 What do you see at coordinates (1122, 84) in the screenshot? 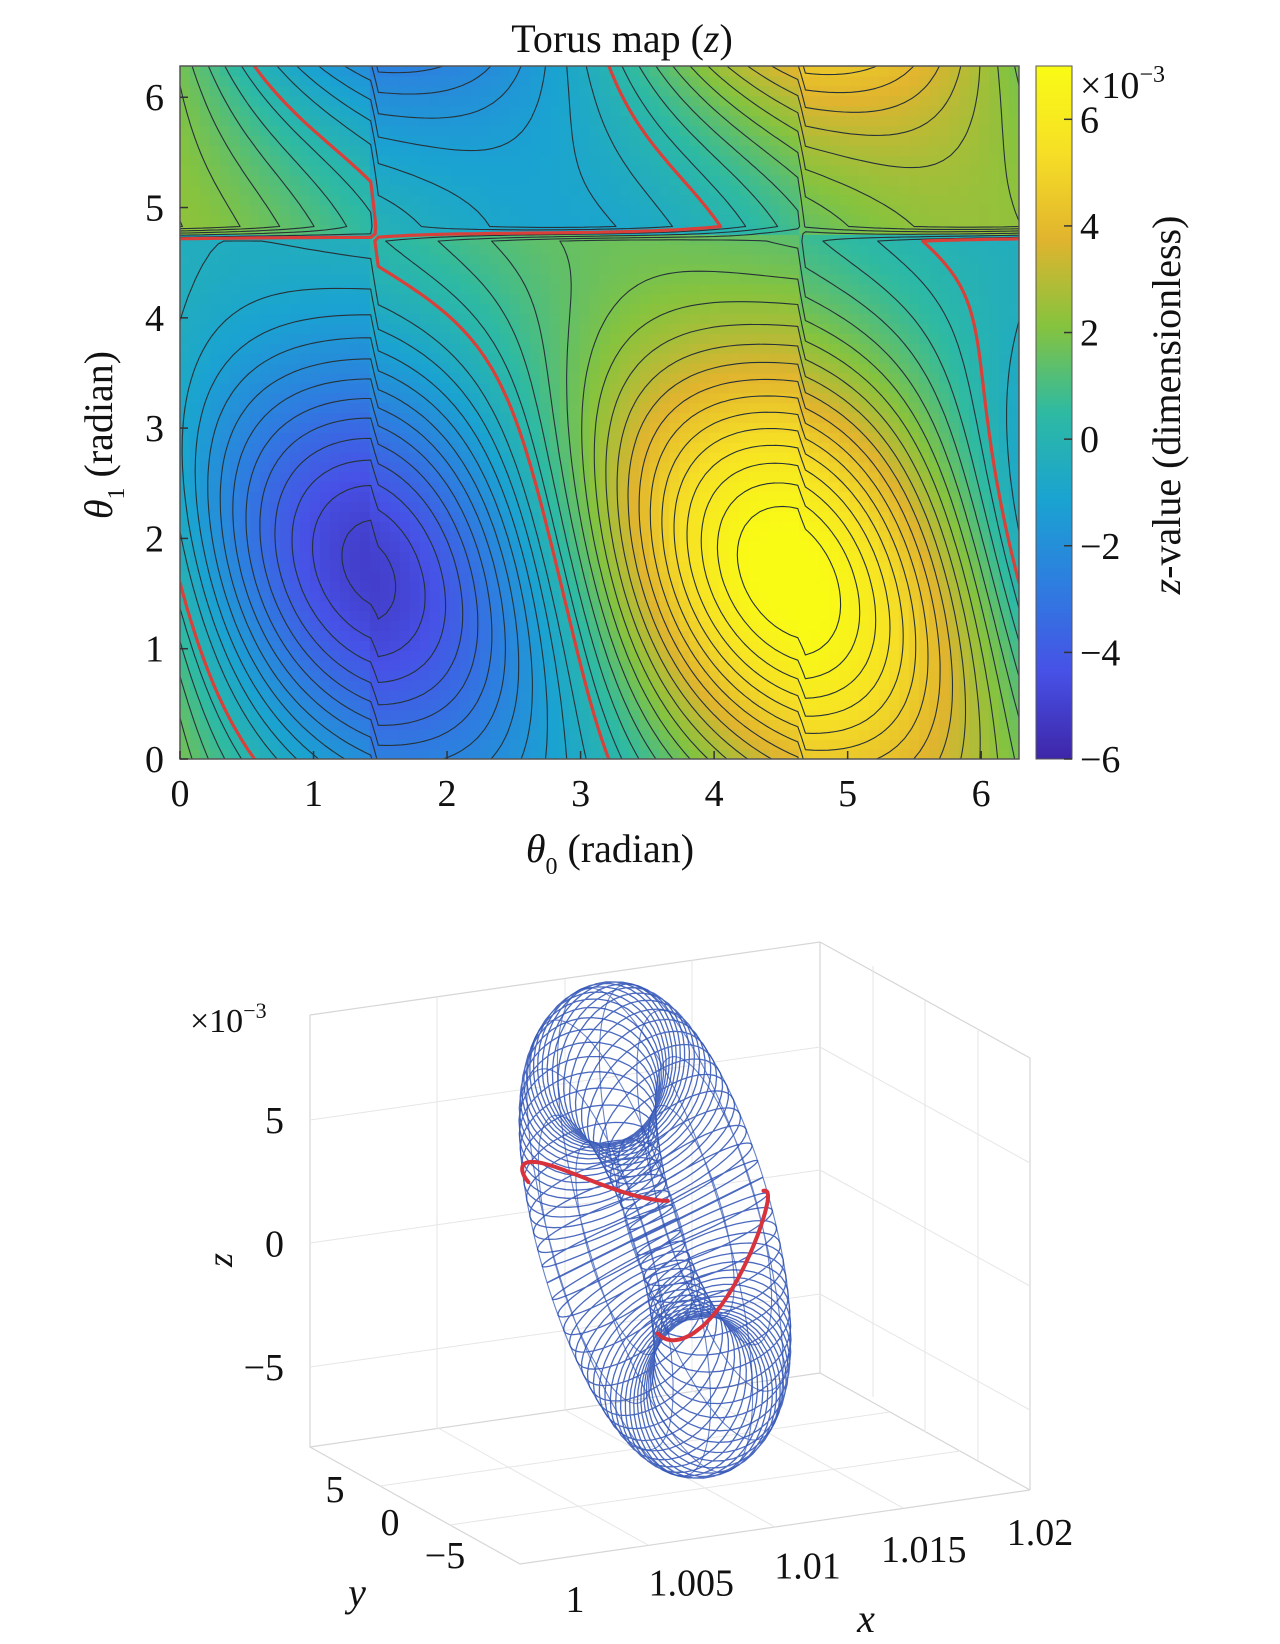
I see `colorbar-multiplier: ×10⁻³` at bounding box center [1122, 84].